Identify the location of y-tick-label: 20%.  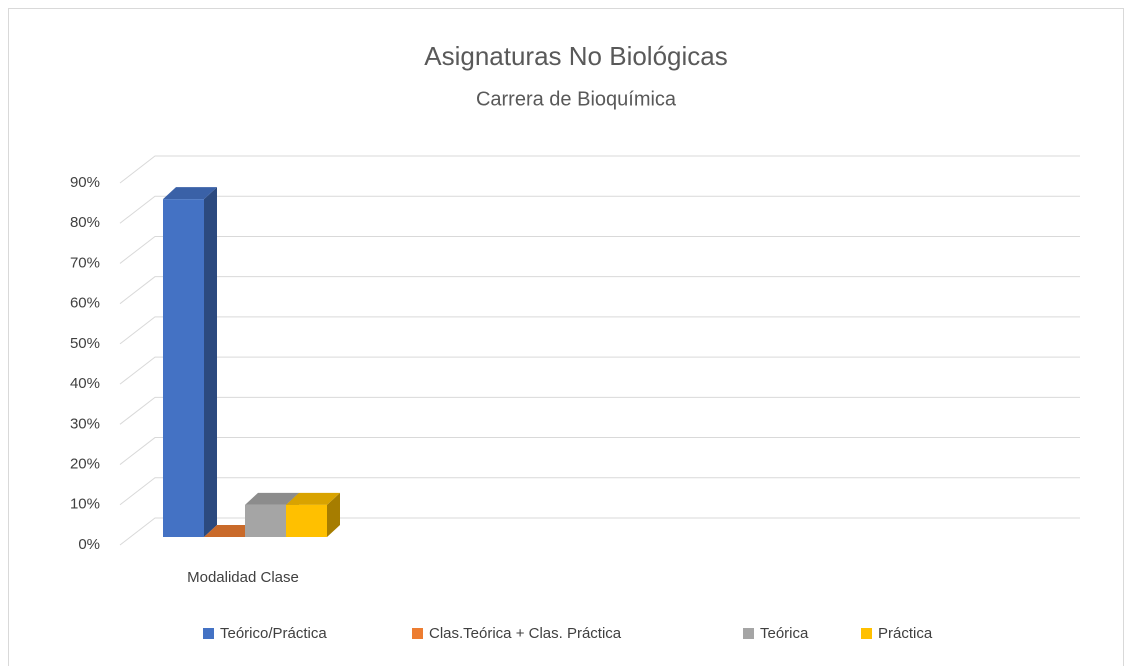
(85, 464).